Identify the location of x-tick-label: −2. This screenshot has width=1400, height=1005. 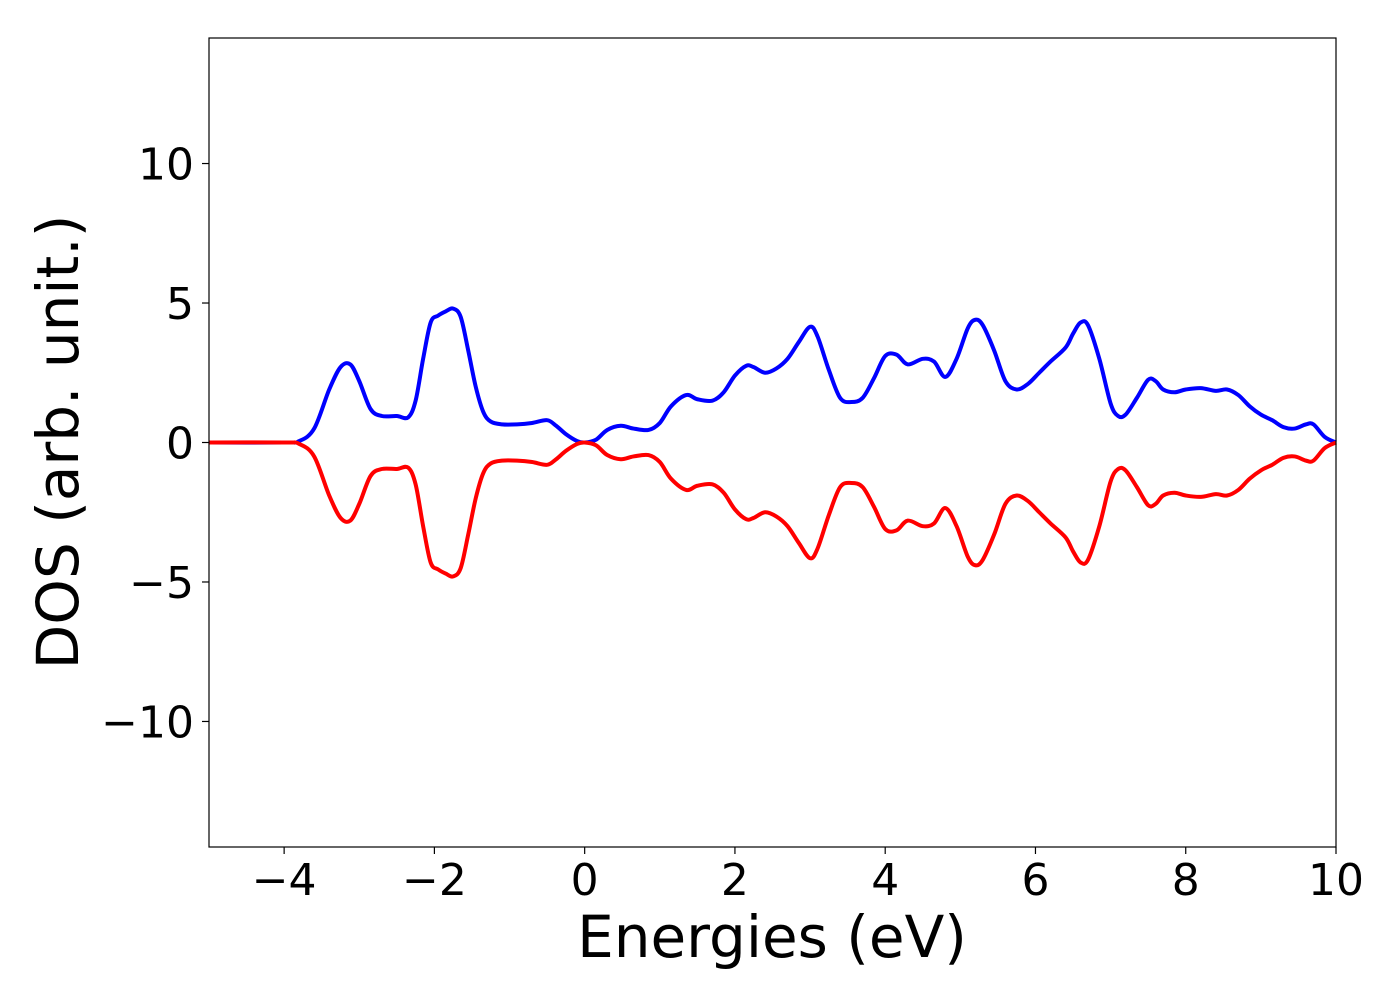
(434, 880).